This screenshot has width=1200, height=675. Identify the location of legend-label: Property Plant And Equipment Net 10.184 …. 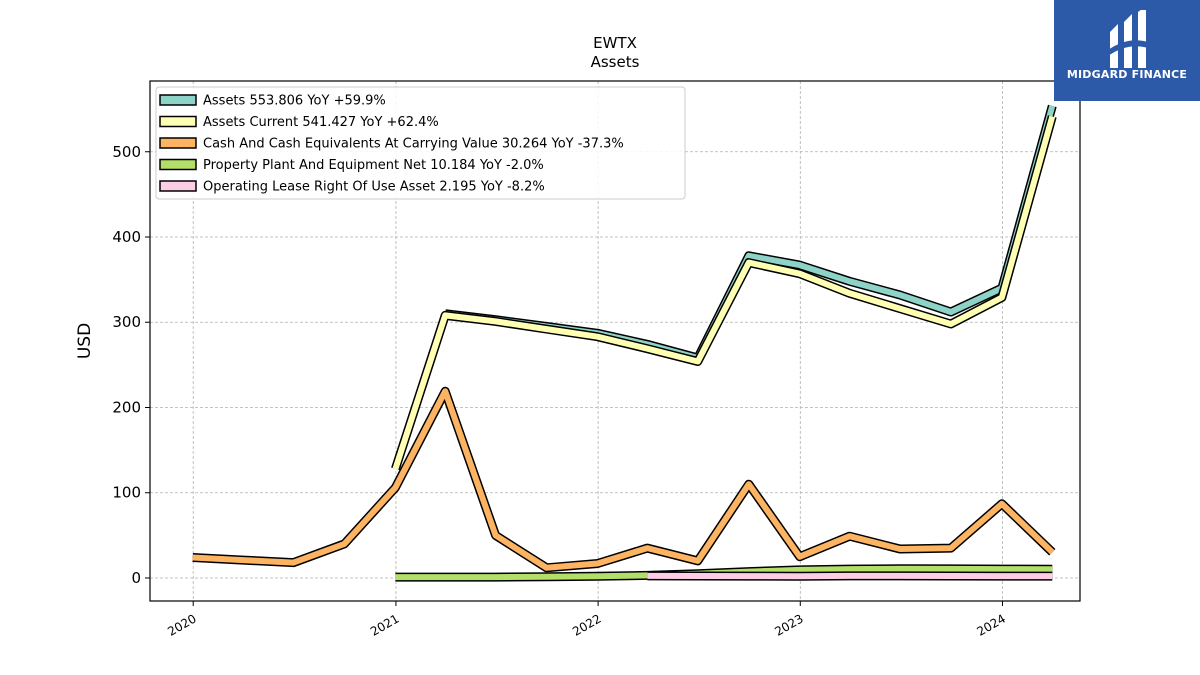
(373, 165).